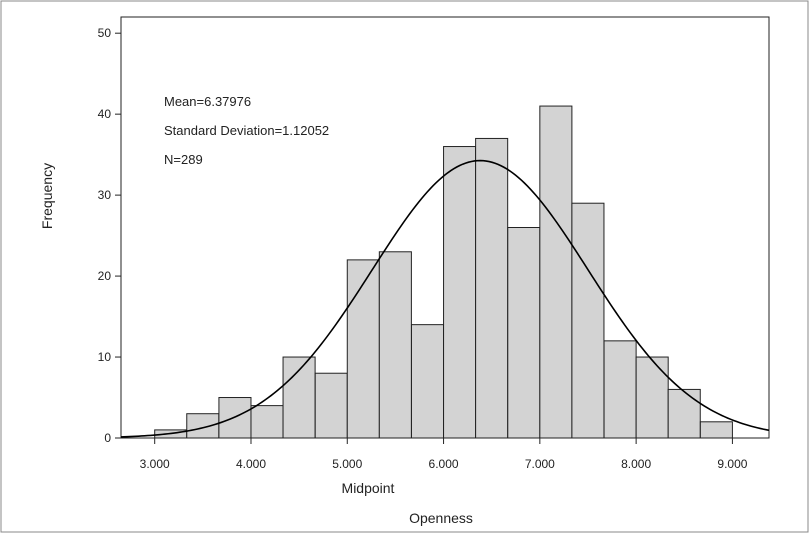 This screenshot has width=809, height=533. What do you see at coordinates (207, 101) in the screenshot?
I see `stats-line: Mean=6.37976` at bounding box center [207, 101].